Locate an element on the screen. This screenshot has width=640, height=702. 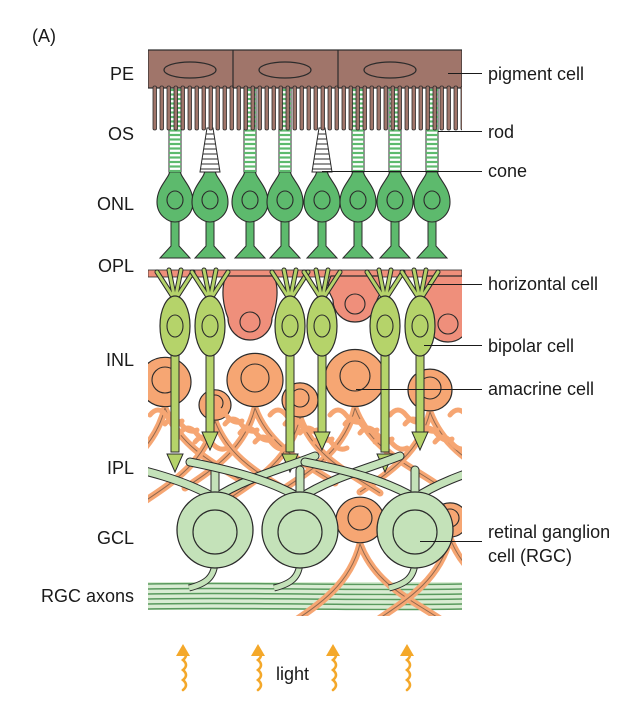
pigment-epithelium-band is located at coordinates (305, 69).